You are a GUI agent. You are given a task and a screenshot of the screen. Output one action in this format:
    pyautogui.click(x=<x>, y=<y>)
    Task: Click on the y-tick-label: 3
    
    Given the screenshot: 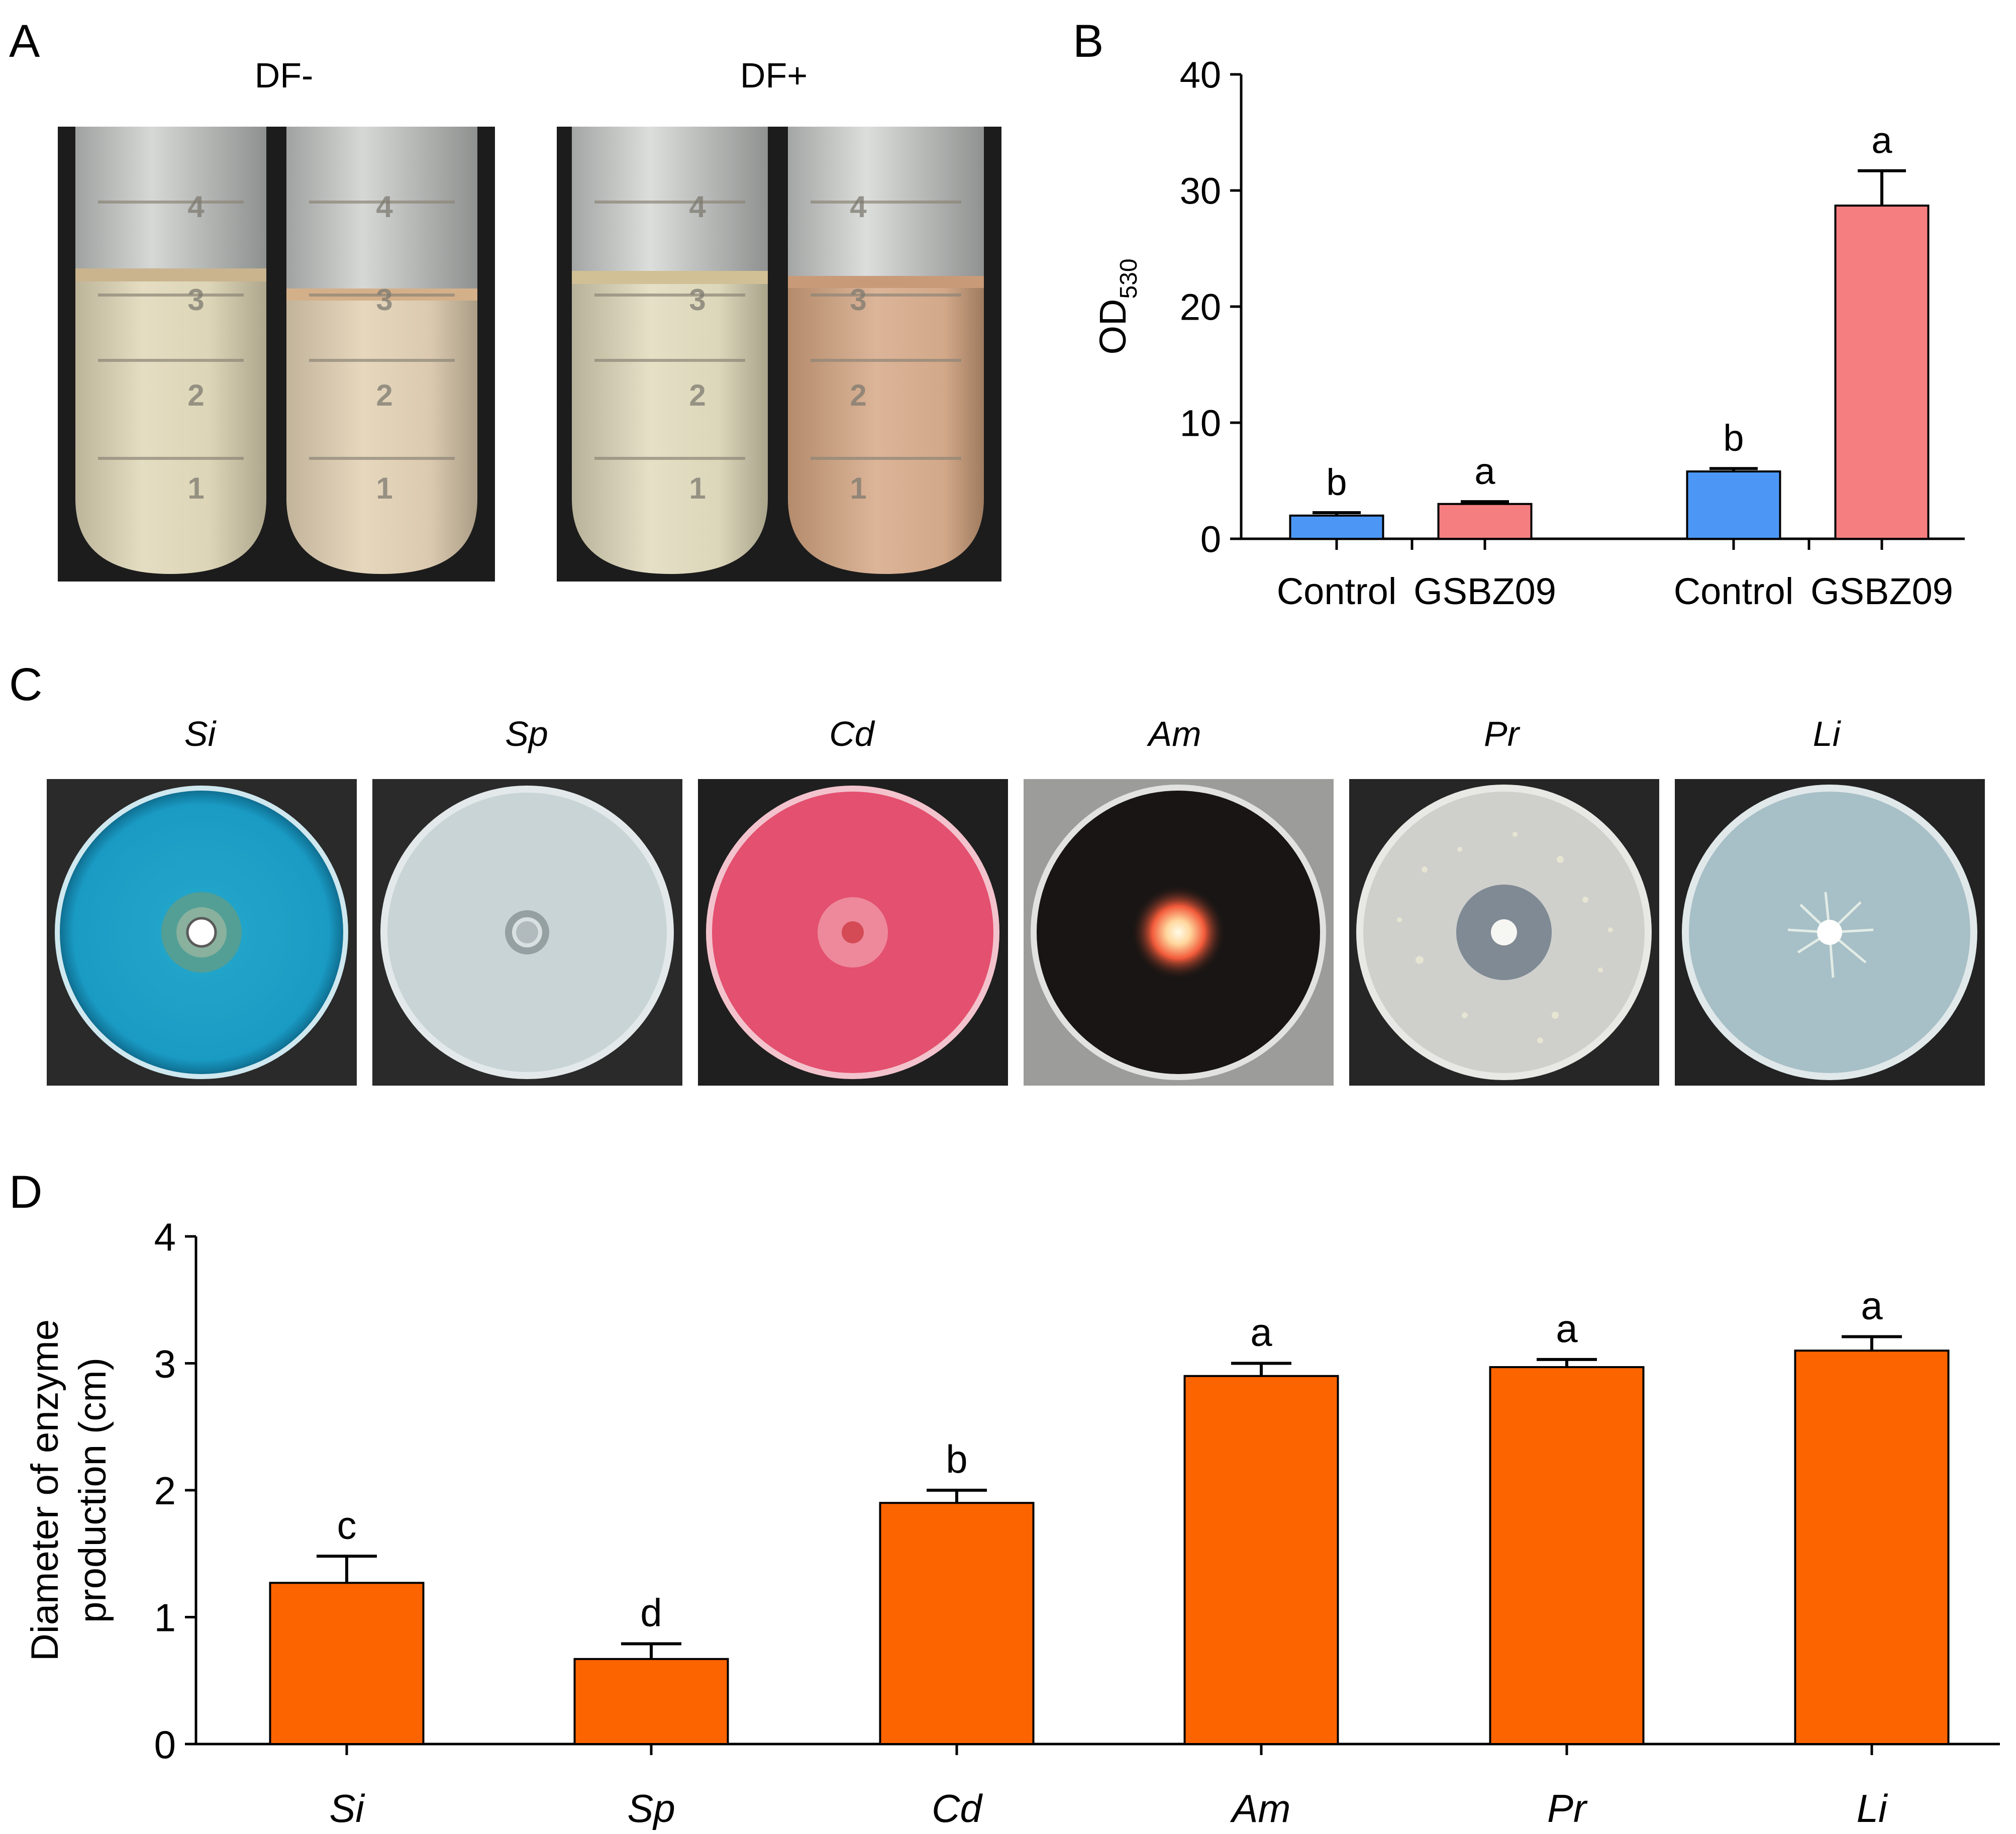 What is the action you would take?
    pyautogui.click(x=165, y=1364)
    